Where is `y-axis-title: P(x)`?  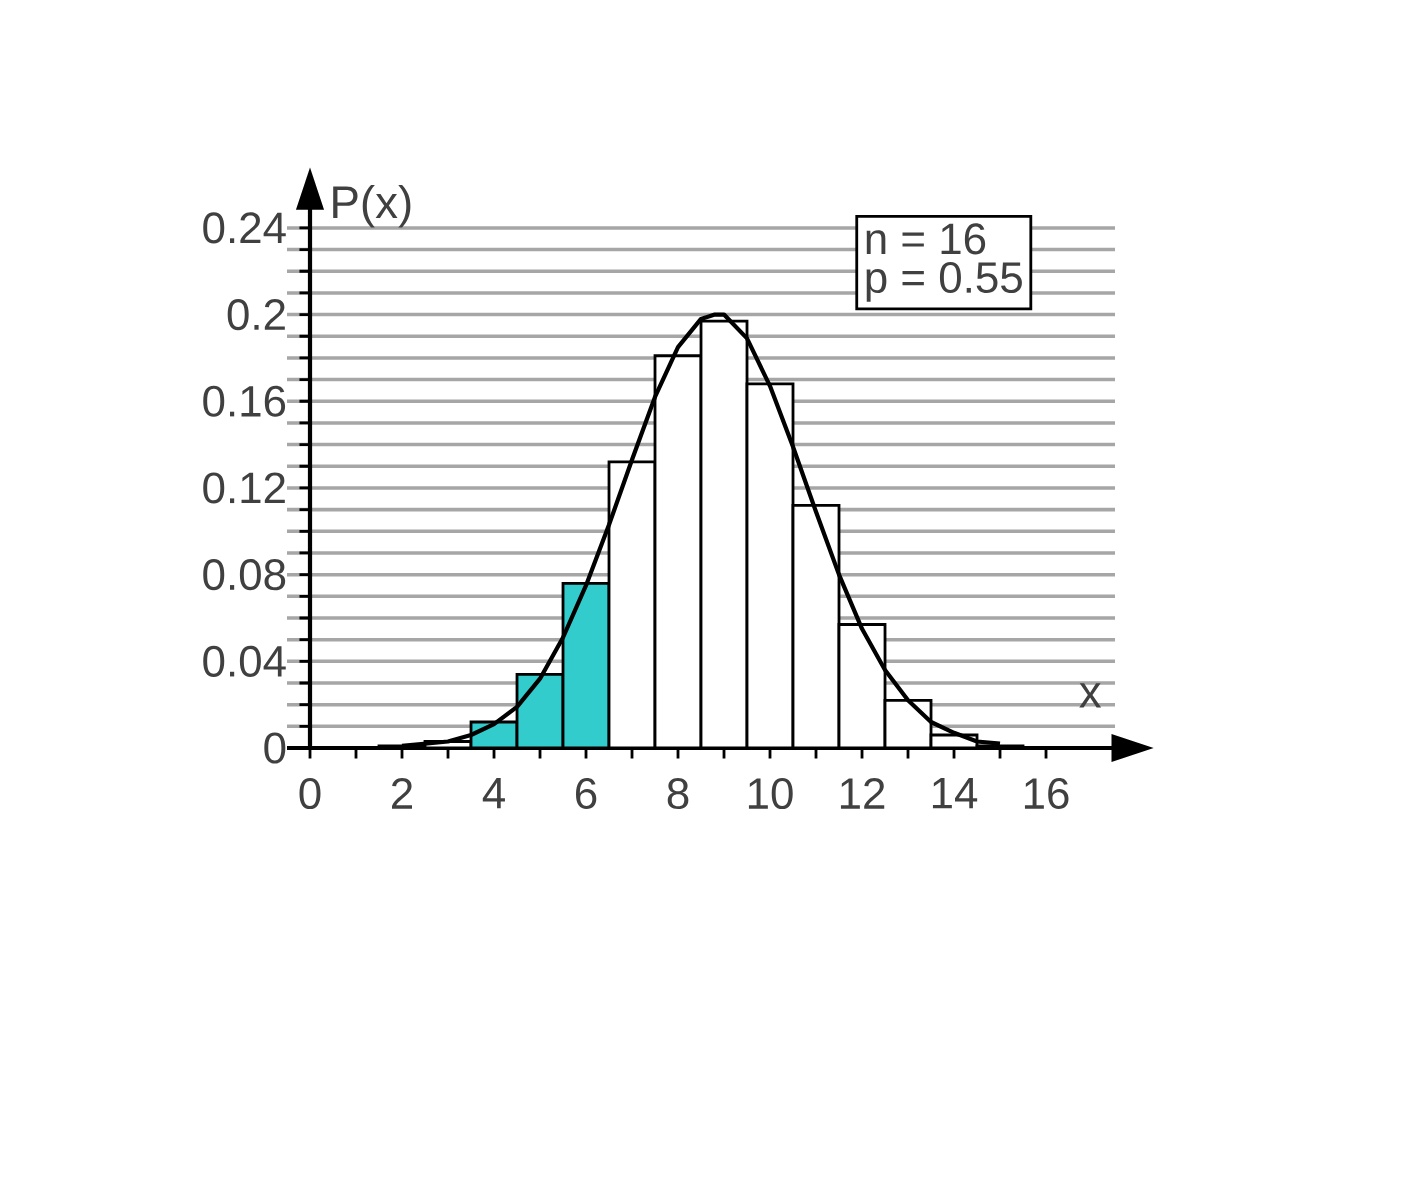 y-axis-title: P(x) is located at coordinates (372, 206).